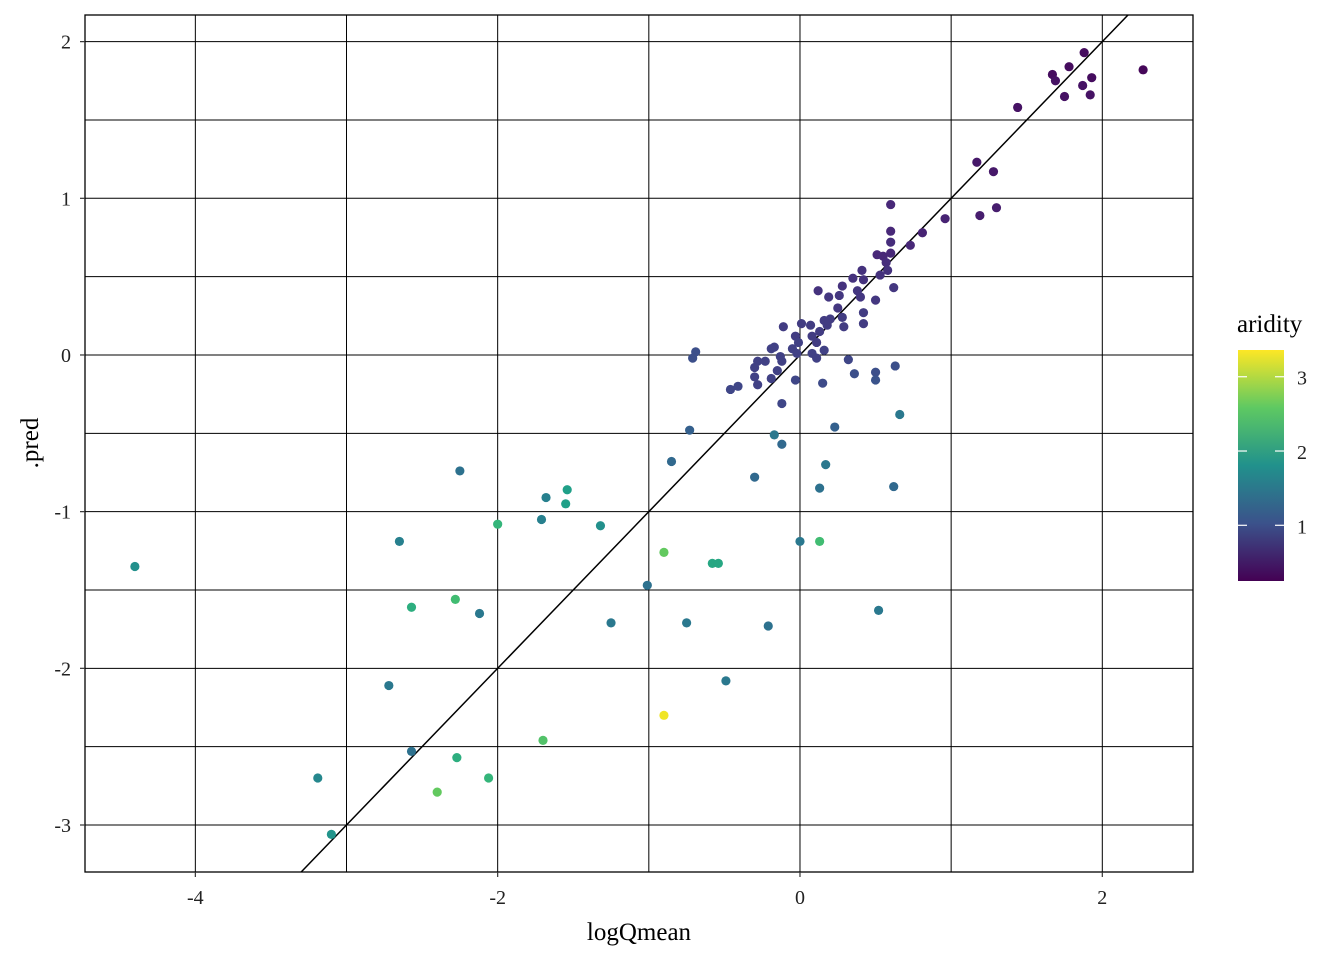 The image size is (1344, 960). I want to click on y-tick-label: 1, so click(66, 199).